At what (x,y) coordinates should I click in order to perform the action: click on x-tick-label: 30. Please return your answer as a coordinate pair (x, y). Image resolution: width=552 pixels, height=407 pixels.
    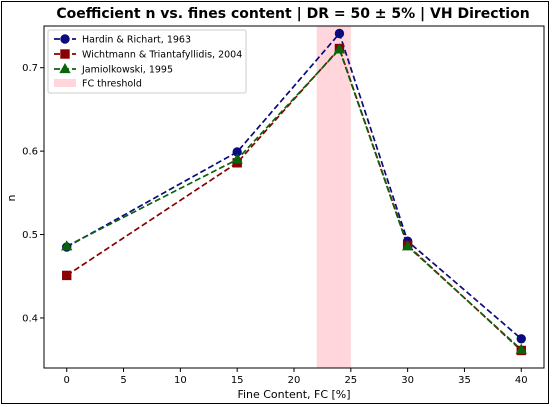
    Looking at the image, I should click on (407, 380).